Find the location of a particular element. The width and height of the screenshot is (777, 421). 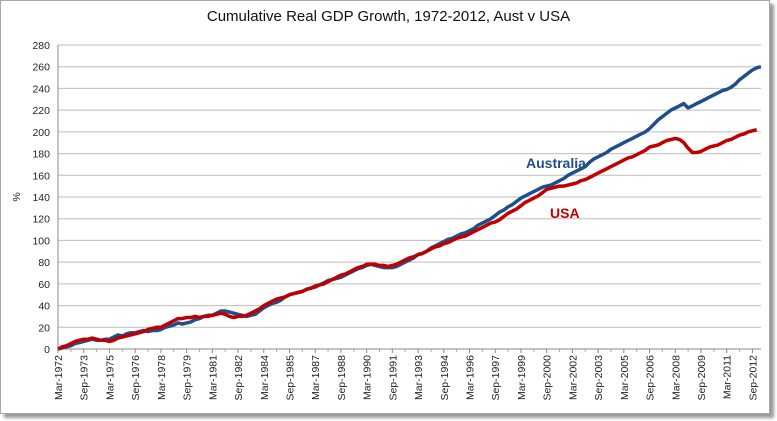

x-tick-label: Sep-1985 is located at coordinates (290, 378).